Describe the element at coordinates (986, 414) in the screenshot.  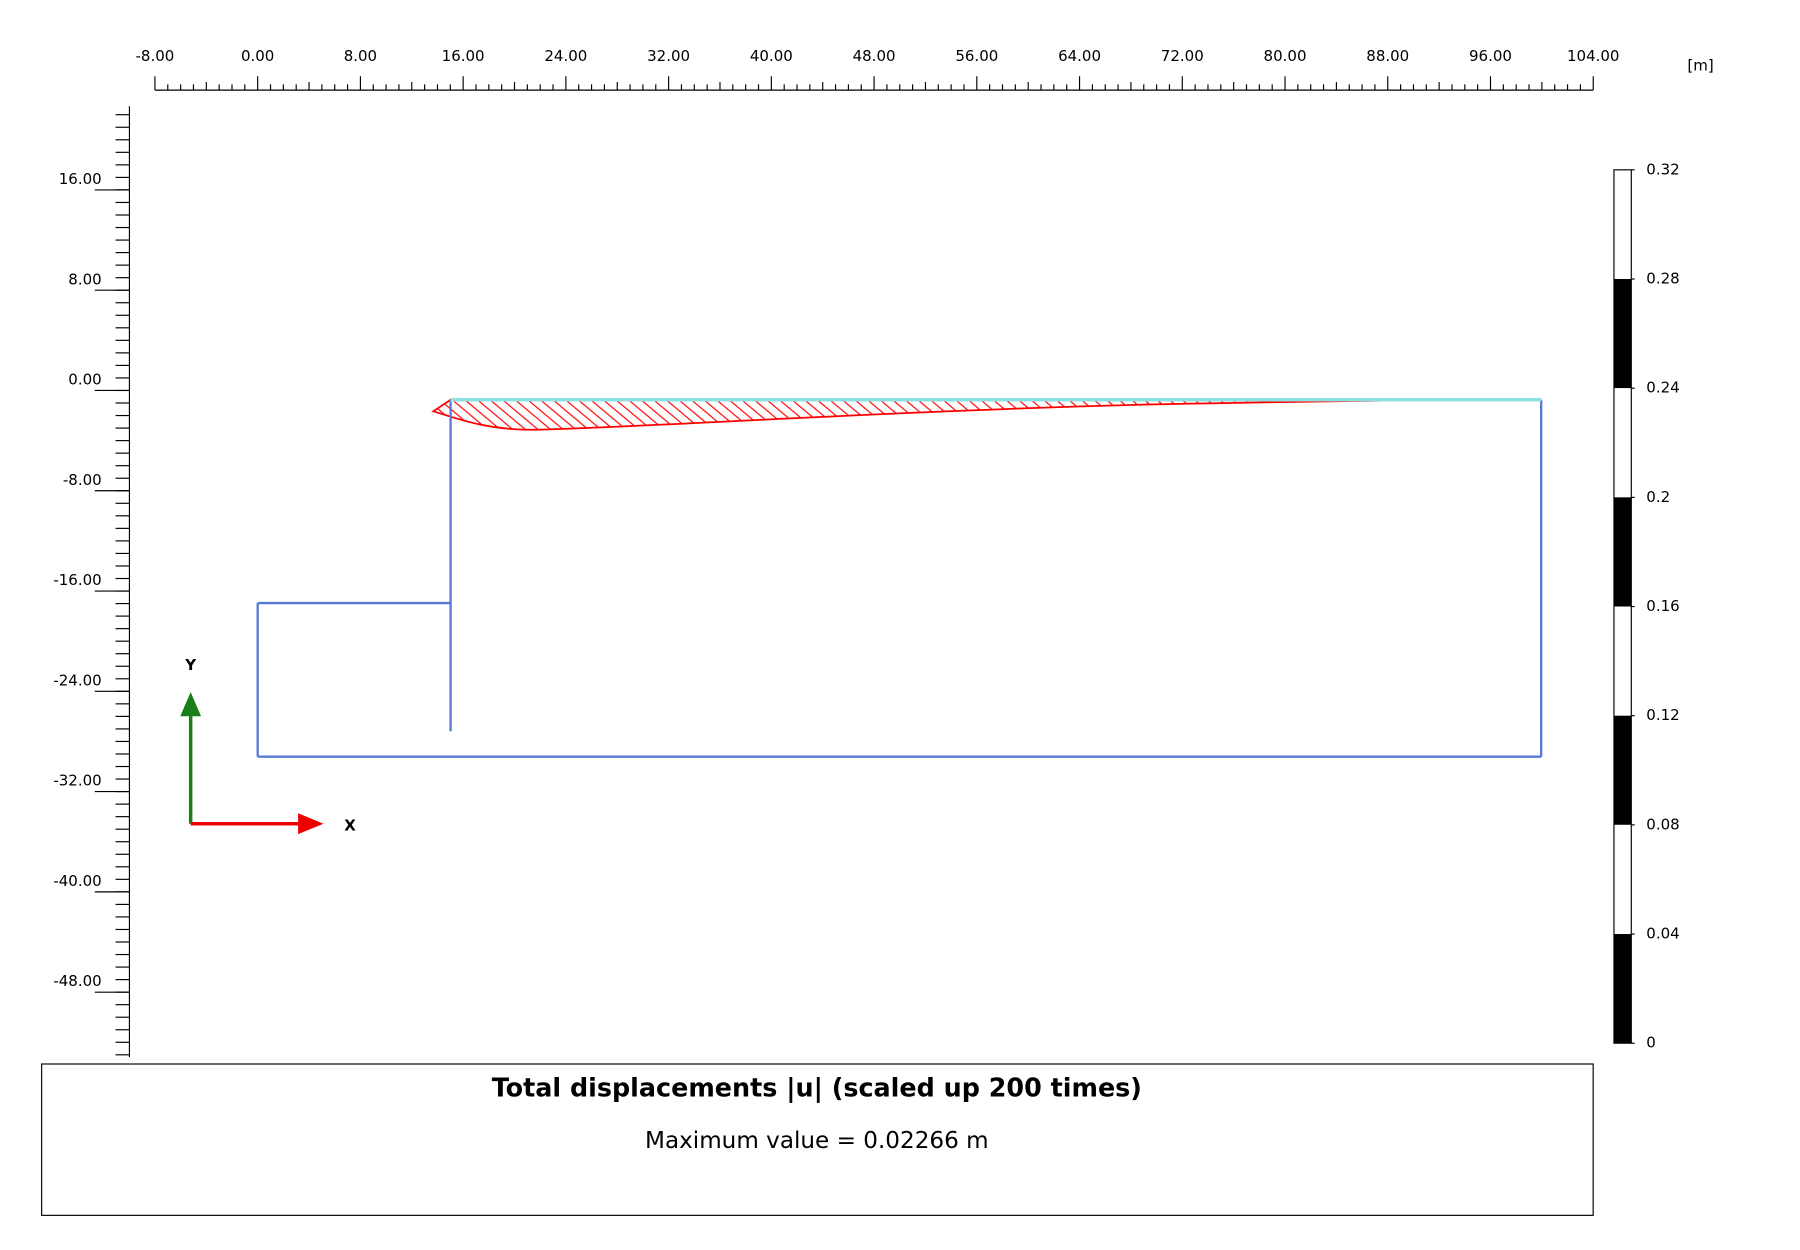
I see `displacement-shade` at that location.